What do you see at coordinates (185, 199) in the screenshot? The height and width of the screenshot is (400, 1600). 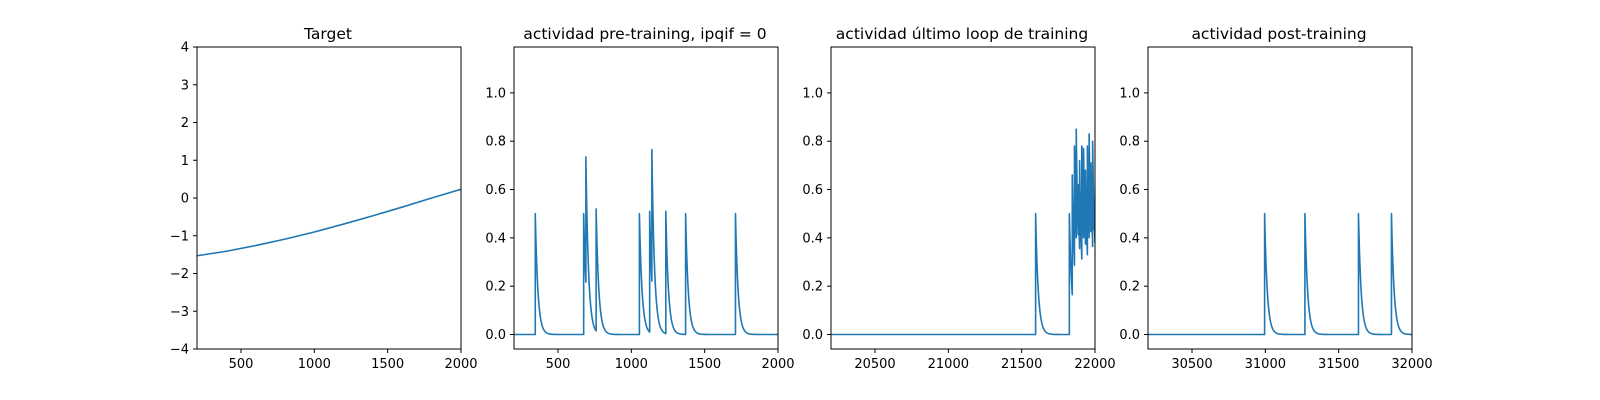 I see `y-tick-label: 0` at bounding box center [185, 199].